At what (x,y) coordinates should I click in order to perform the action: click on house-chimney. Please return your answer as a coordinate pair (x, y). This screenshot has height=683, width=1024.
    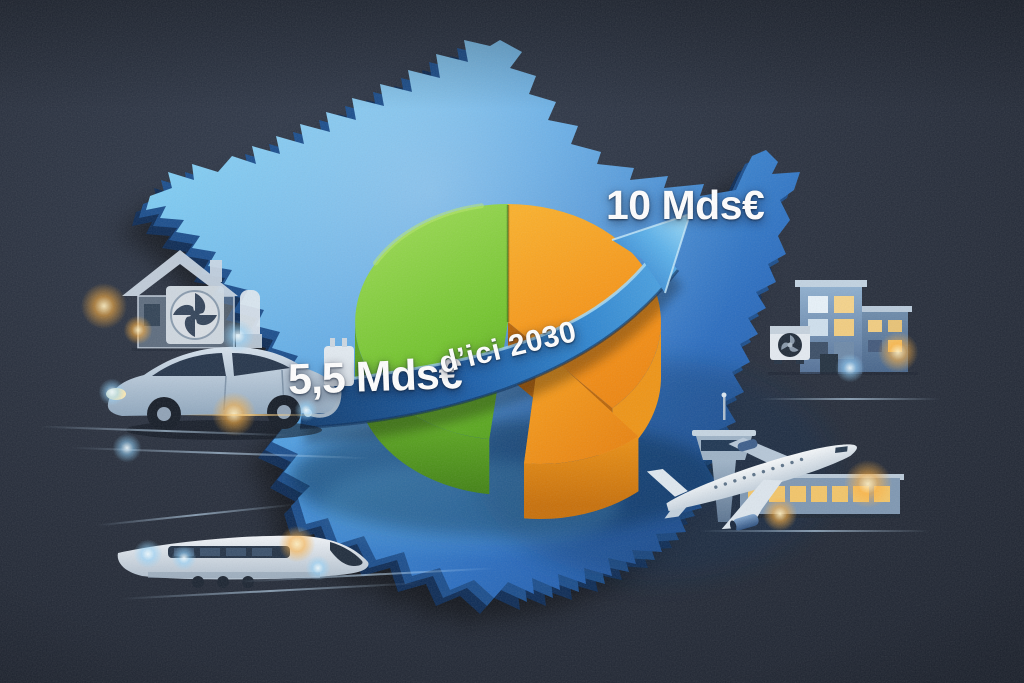
    Looking at the image, I should click on (216, 271).